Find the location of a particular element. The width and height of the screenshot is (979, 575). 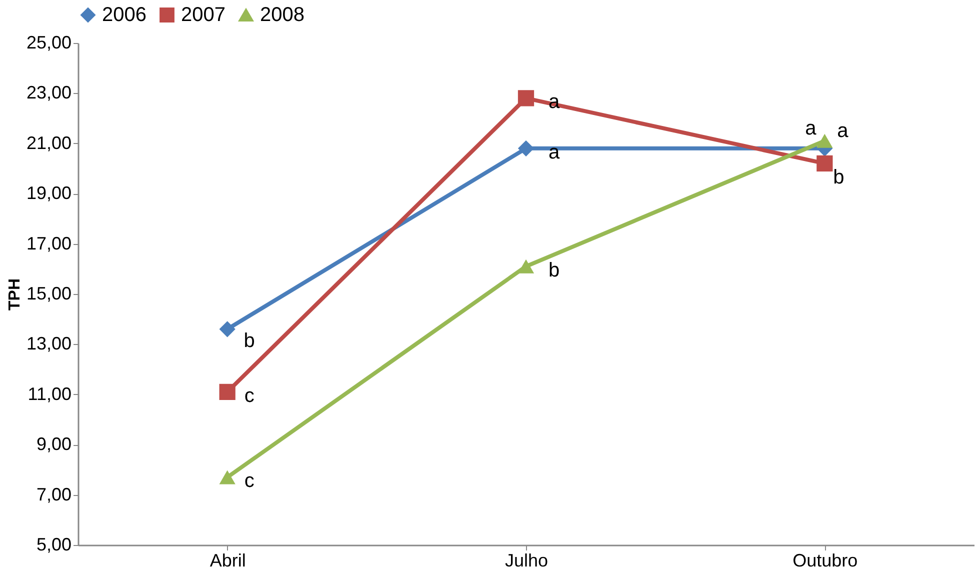

y-tick-label: 11,00 is located at coordinates (50, 394).